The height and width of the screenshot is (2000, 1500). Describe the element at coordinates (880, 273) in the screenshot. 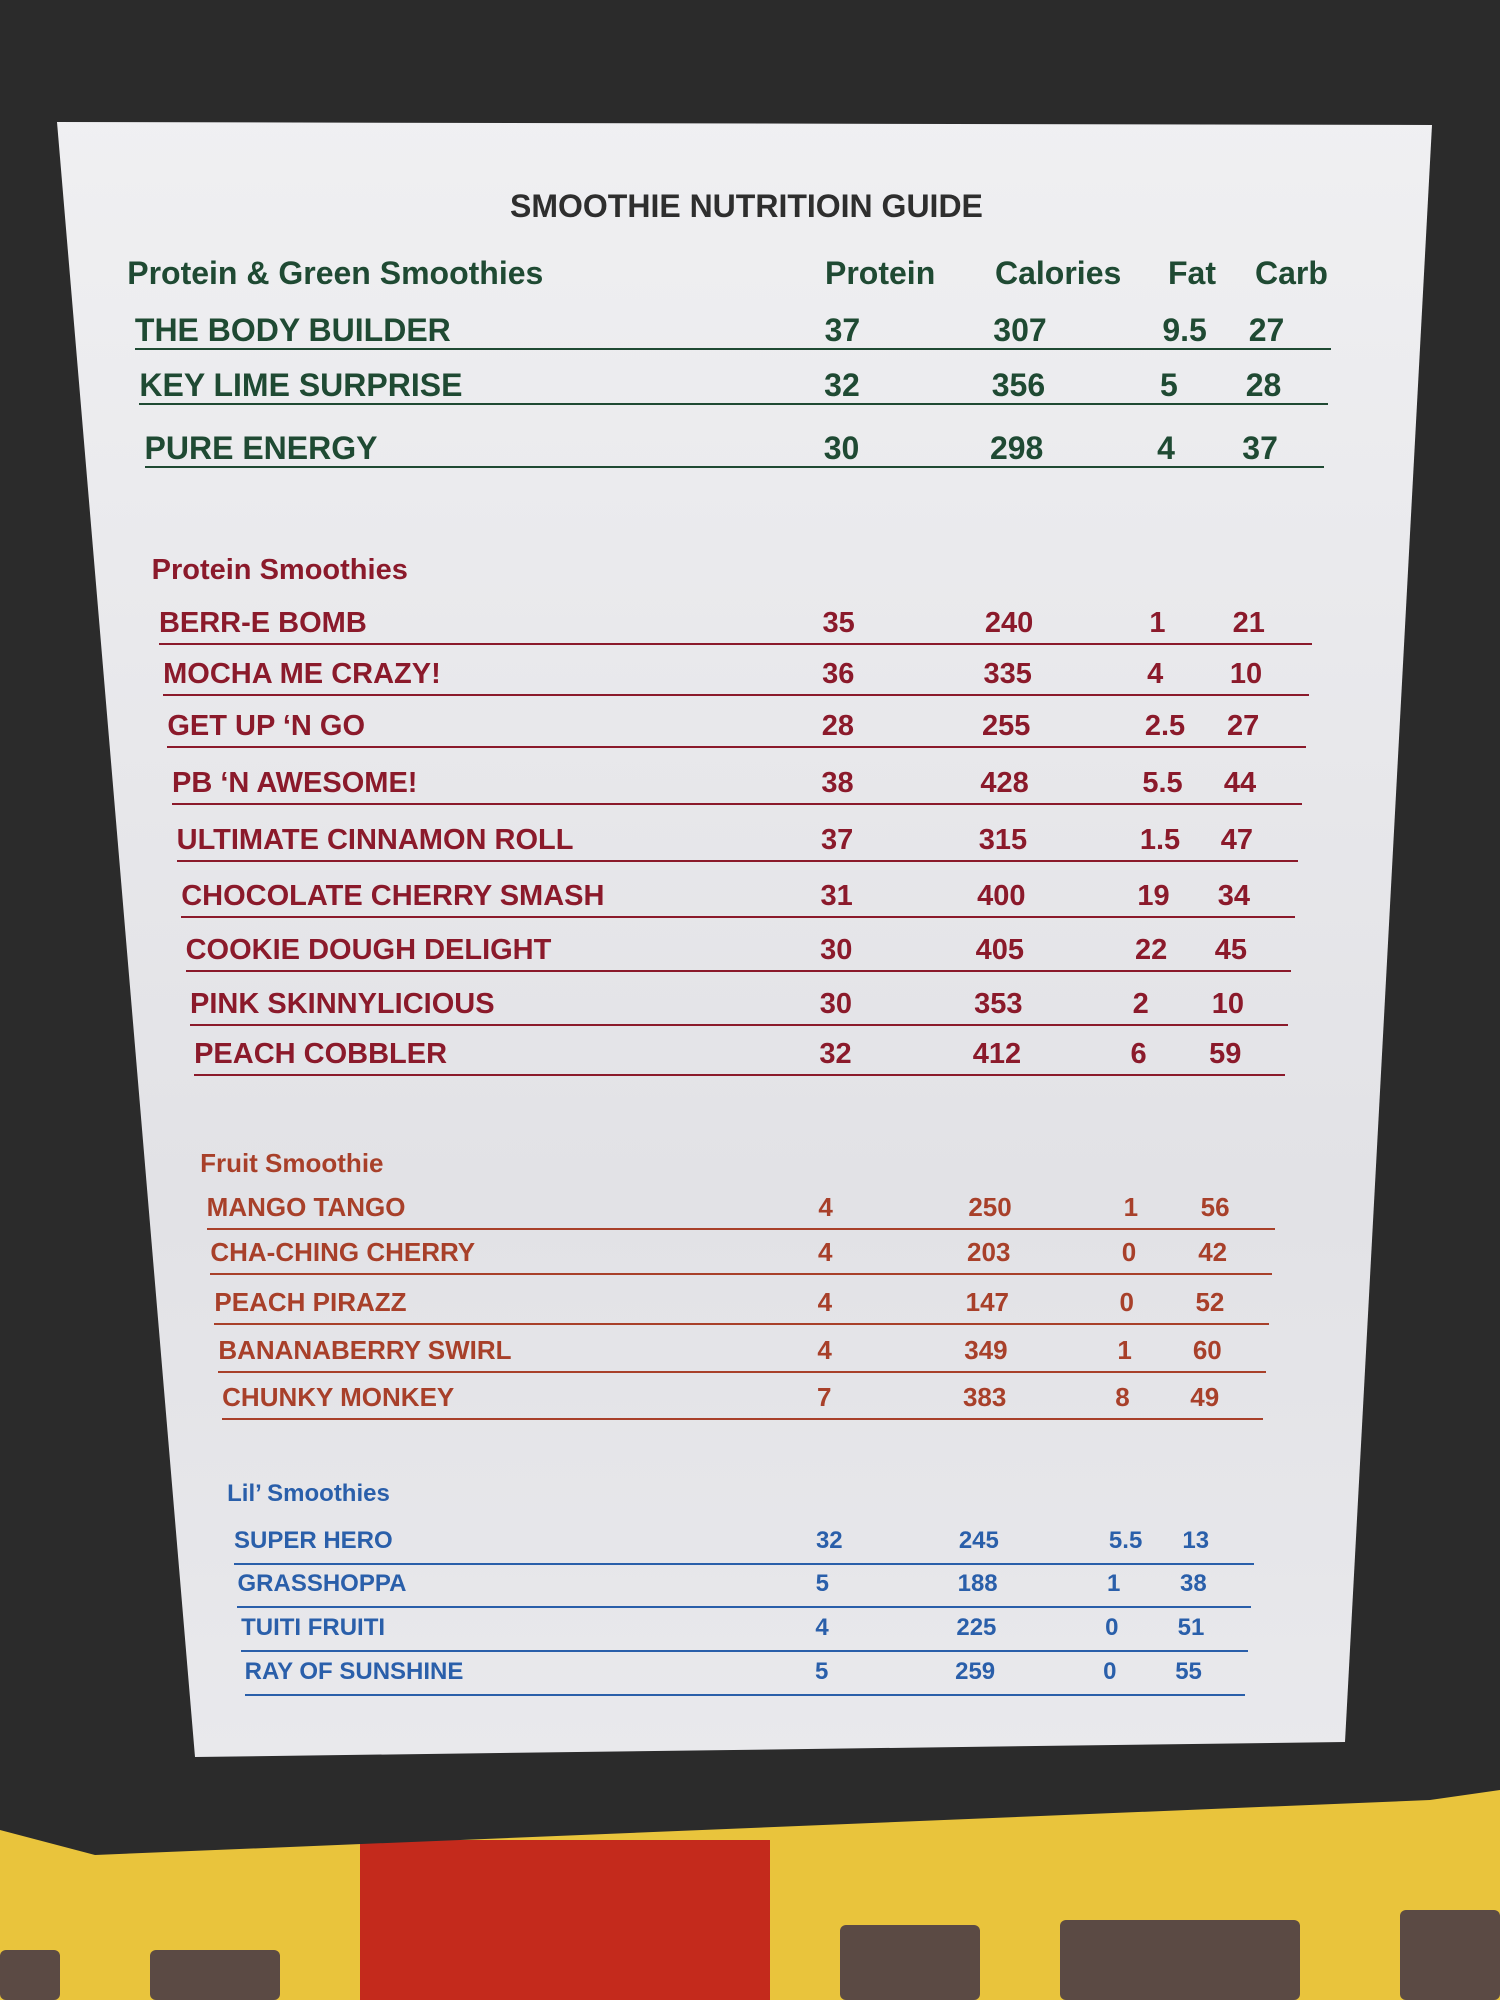

I see `column-header: Protein` at that location.